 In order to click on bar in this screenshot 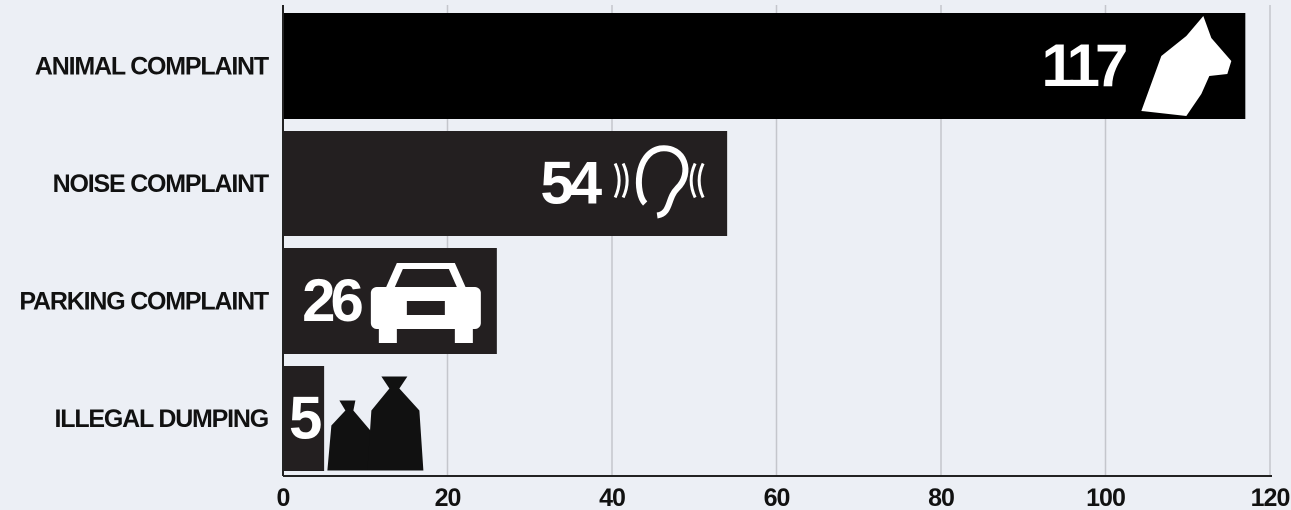, I will do `click(304, 418)`.